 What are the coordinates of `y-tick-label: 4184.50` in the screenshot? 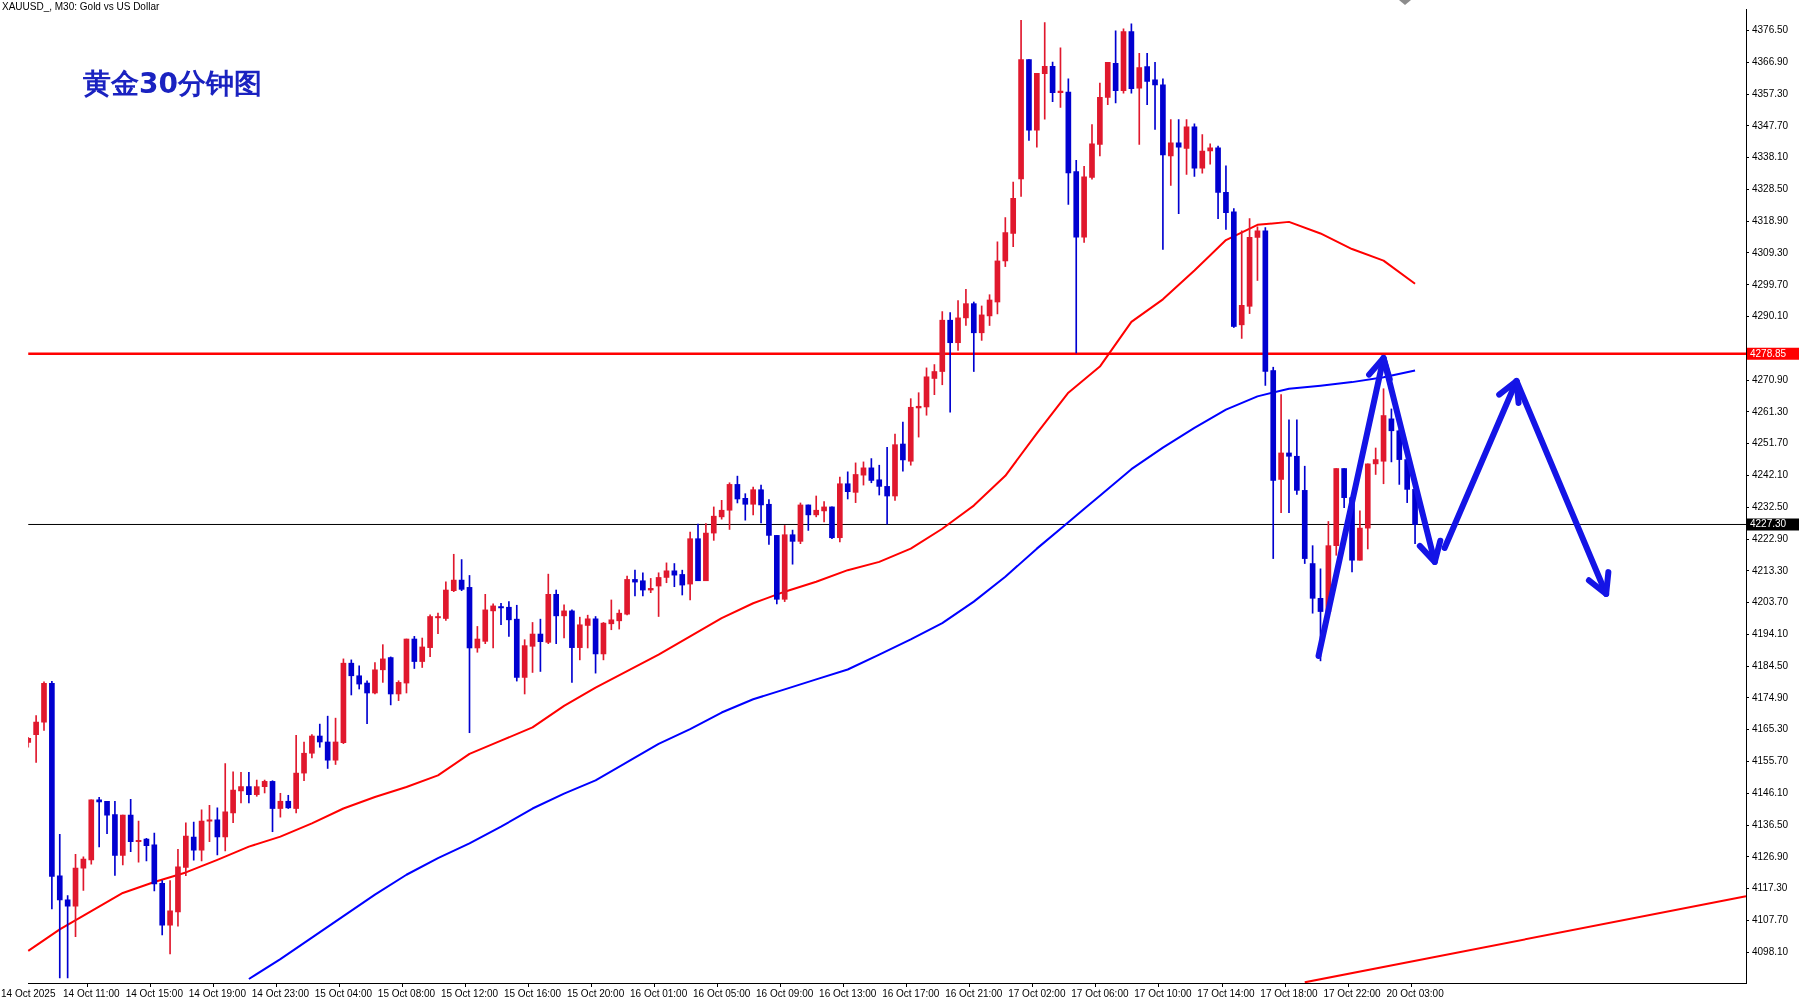 It's located at (1770, 665).